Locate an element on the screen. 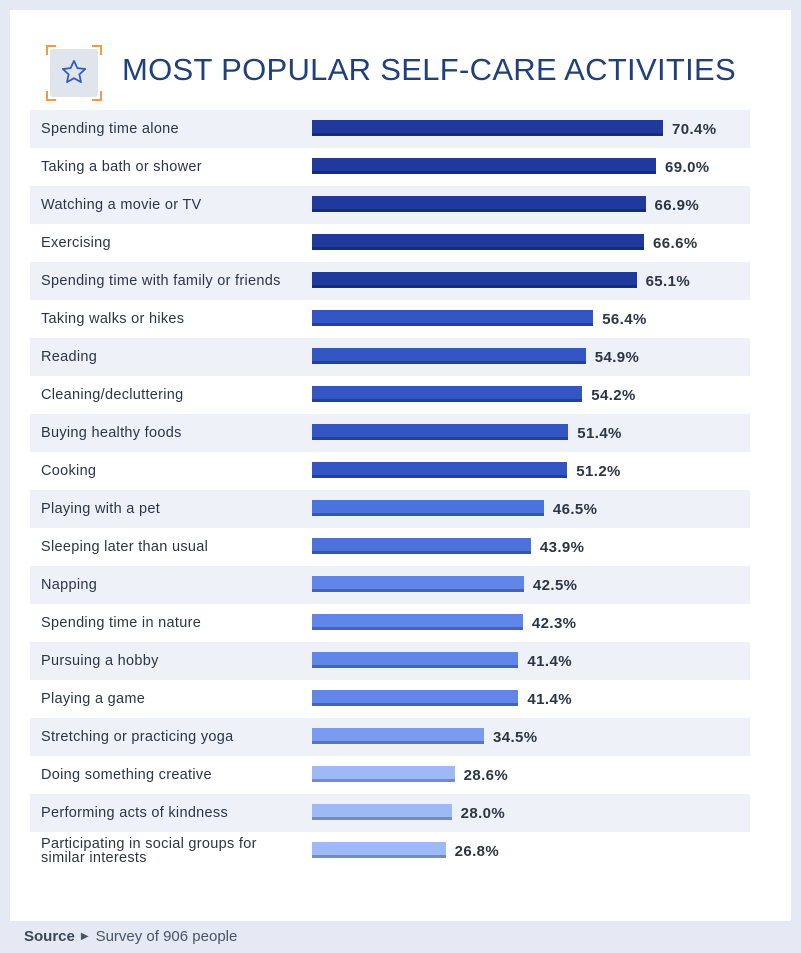 Image resolution: width=801 pixels, height=953 pixels. category-label: Playing with a pet is located at coordinates (101, 509).